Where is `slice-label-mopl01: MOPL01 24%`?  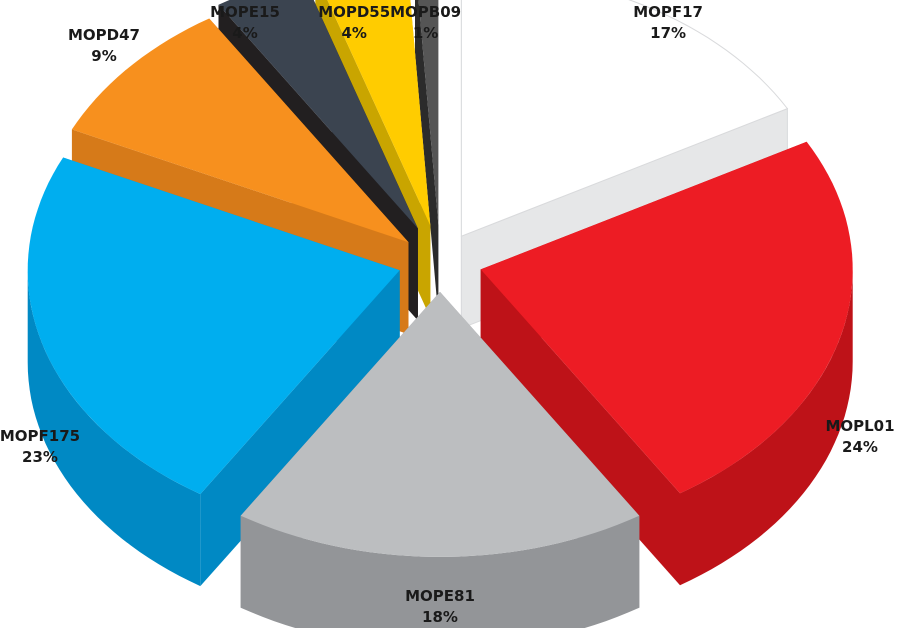
slice-label-mopl01: MOPL01 24% is located at coordinates (859, 437).